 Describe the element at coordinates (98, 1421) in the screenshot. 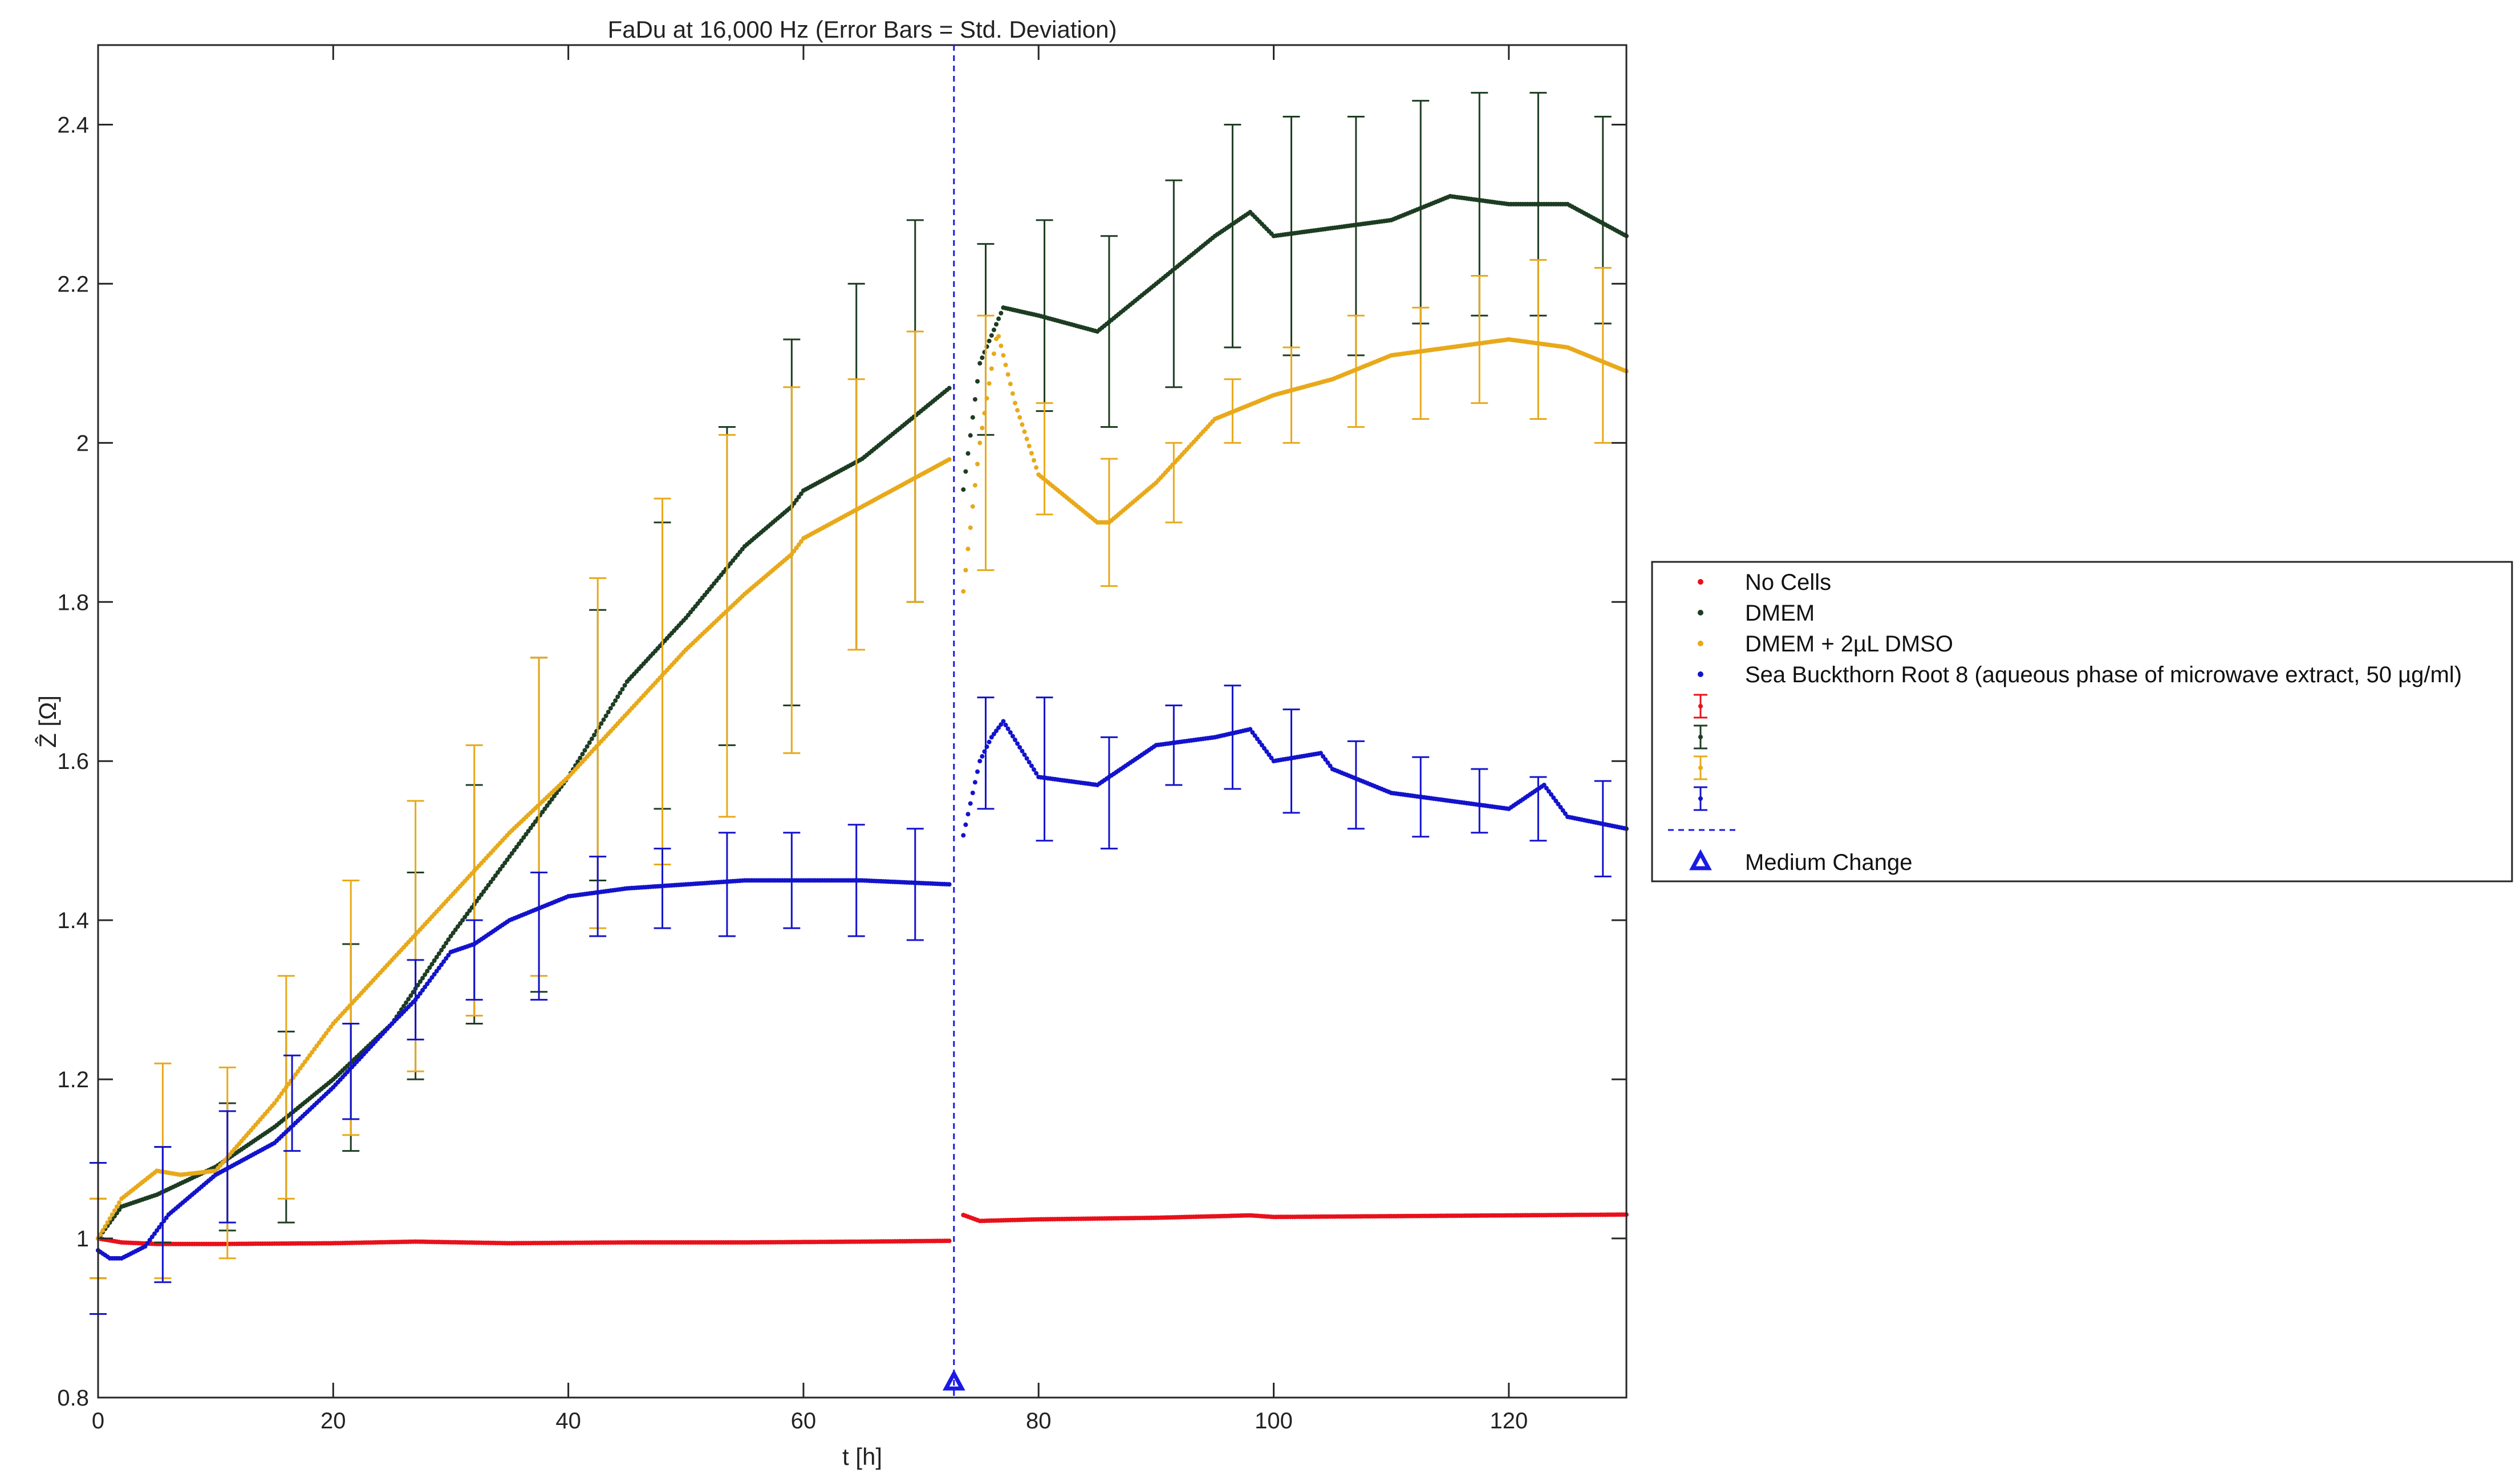

I see `x-tick-label: 0` at that location.